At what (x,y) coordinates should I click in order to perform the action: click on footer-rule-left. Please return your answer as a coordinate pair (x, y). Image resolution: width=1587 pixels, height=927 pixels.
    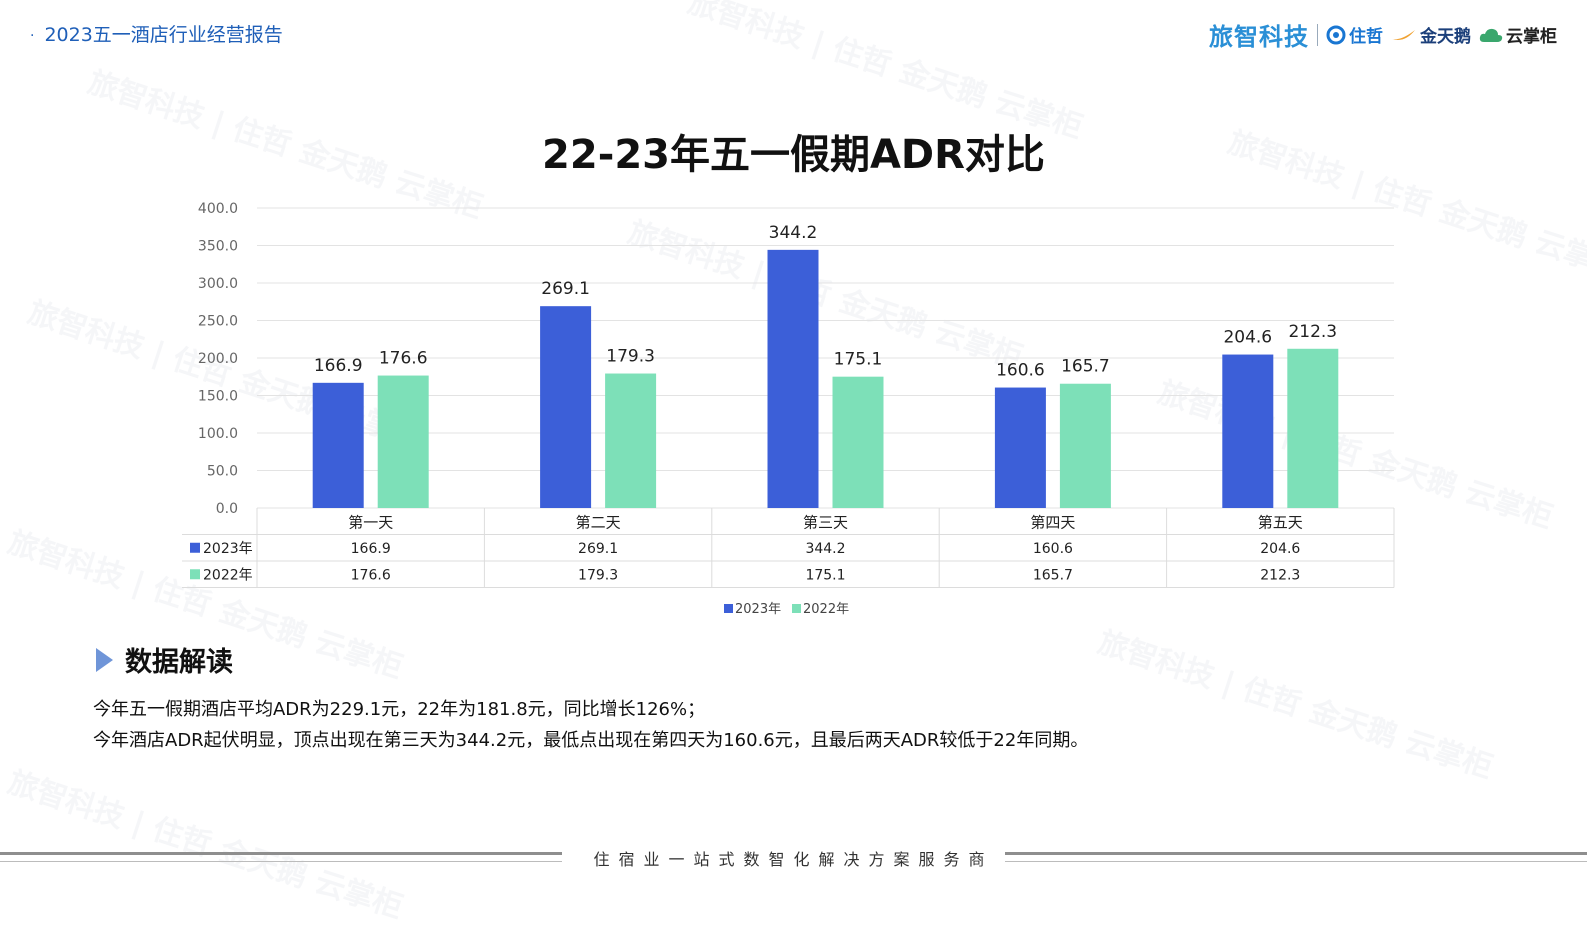
    Looking at the image, I should click on (281, 857).